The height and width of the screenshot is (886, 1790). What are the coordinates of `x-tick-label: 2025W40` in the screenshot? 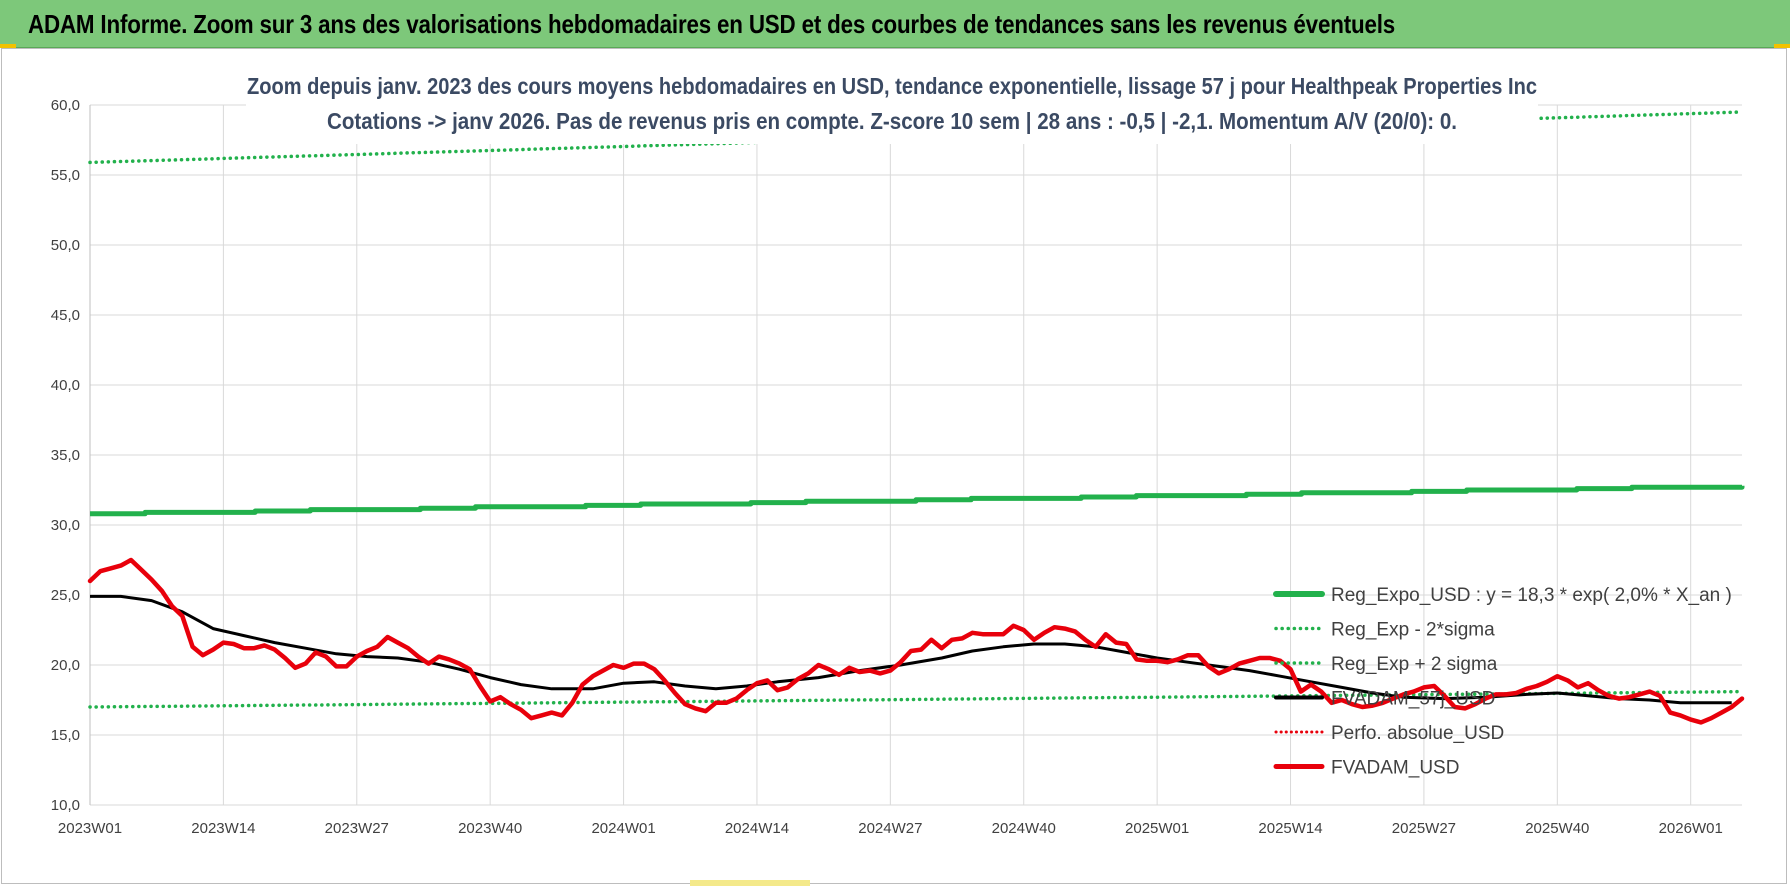 It's located at (1557, 828).